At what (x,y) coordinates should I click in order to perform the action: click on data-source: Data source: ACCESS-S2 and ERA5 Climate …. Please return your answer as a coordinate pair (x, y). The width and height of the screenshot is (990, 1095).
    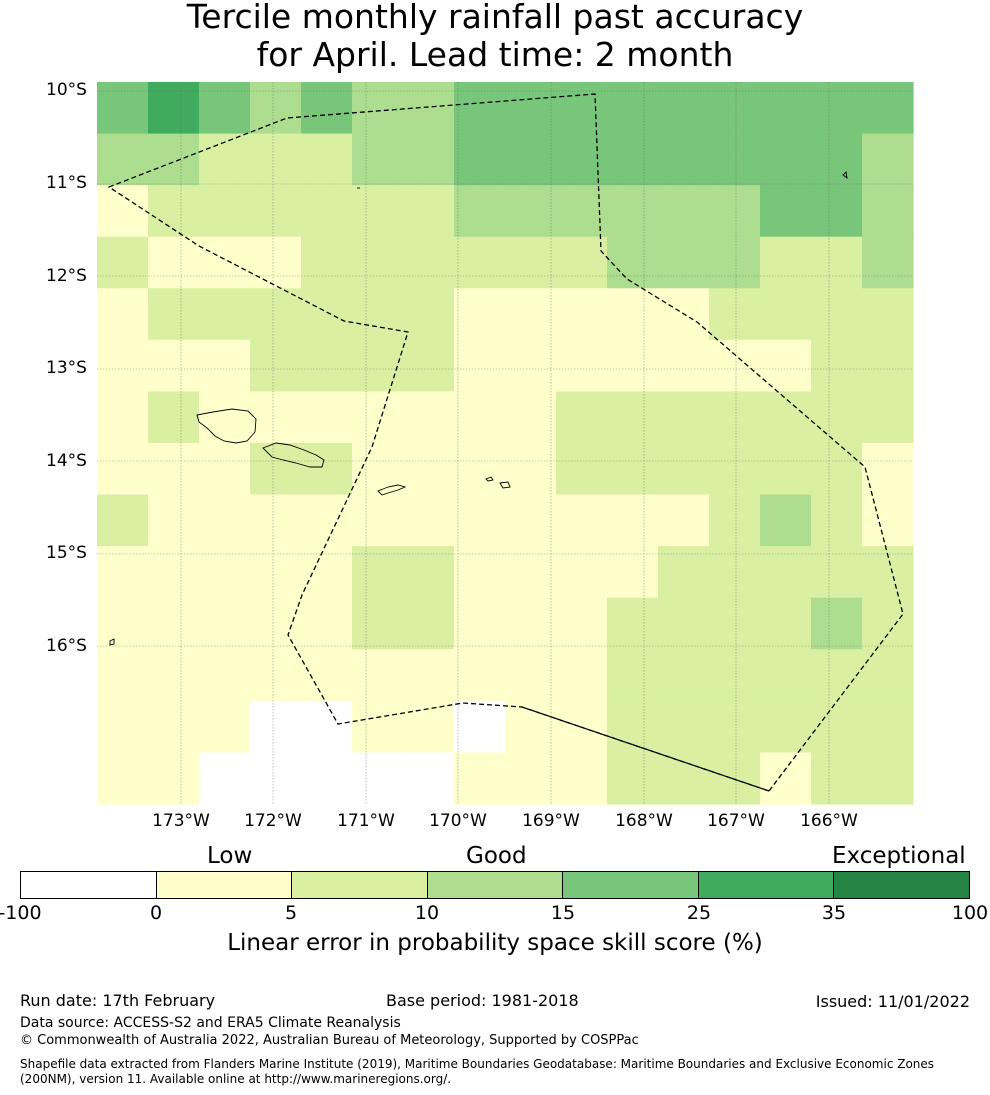
    Looking at the image, I should click on (210, 1023).